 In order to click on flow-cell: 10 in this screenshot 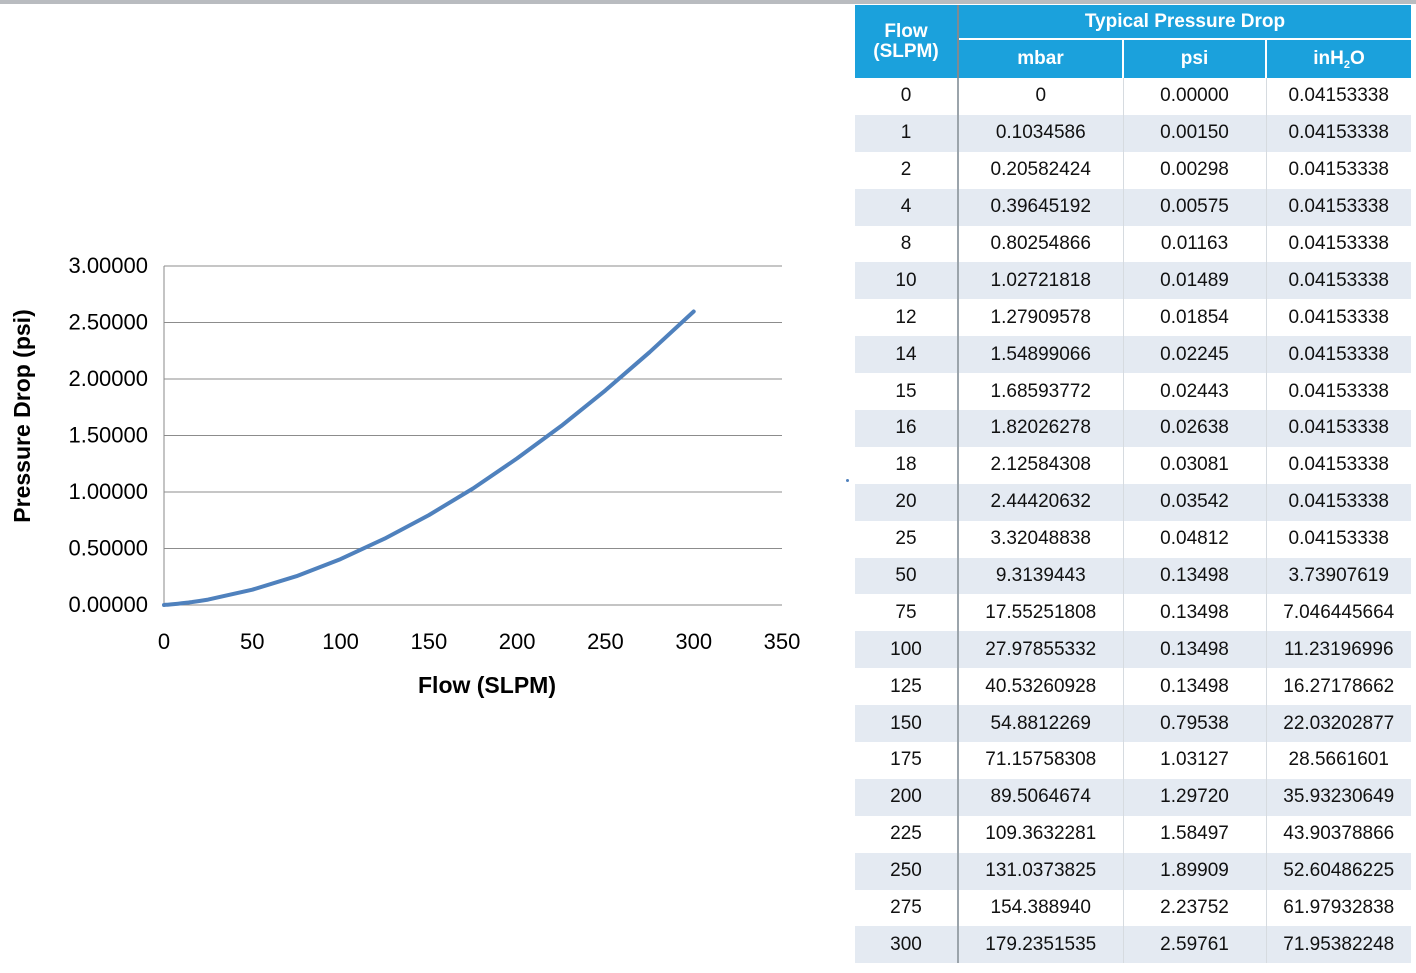, I will do `click(907, 281)`.